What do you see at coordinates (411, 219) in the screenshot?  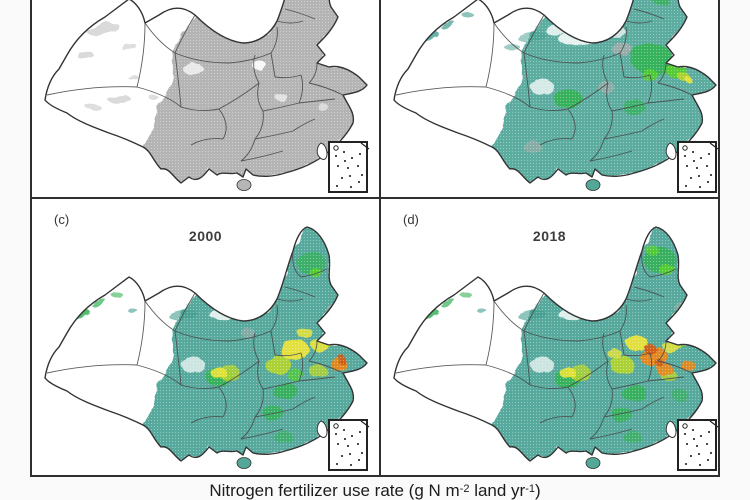 I see `panel-label-d: (d)` at bounding box center [411, 219].